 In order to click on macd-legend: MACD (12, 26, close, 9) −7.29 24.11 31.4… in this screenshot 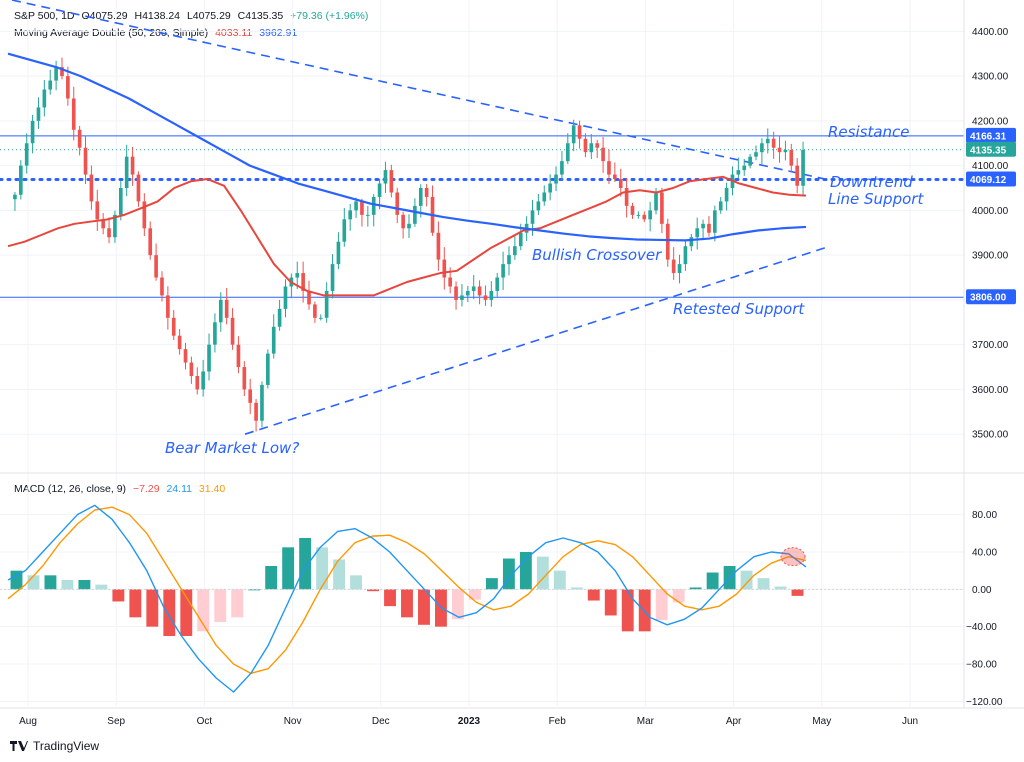, I will do `click(121, 489)`.